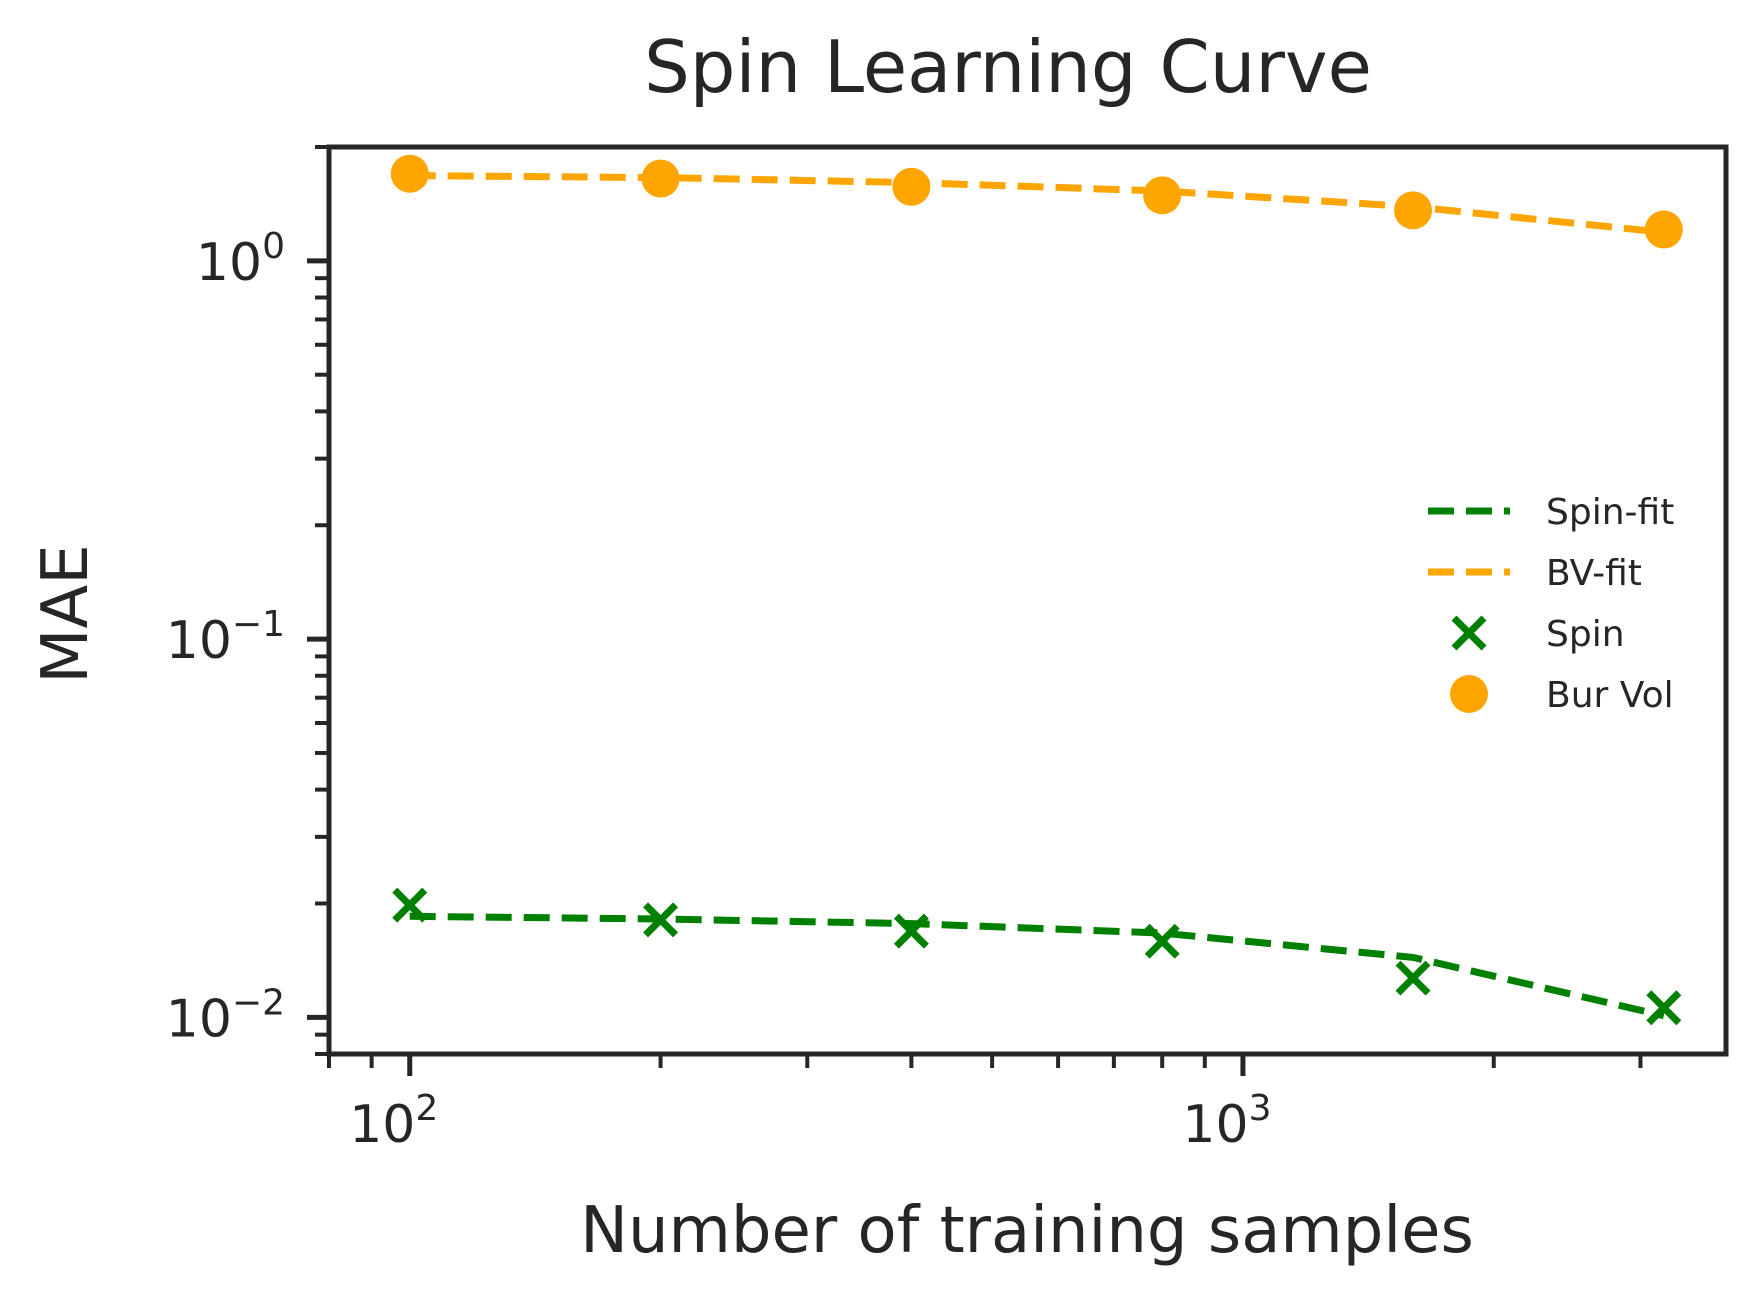  I want to click on legend-label: Bur Vol, so click(1610, 695).